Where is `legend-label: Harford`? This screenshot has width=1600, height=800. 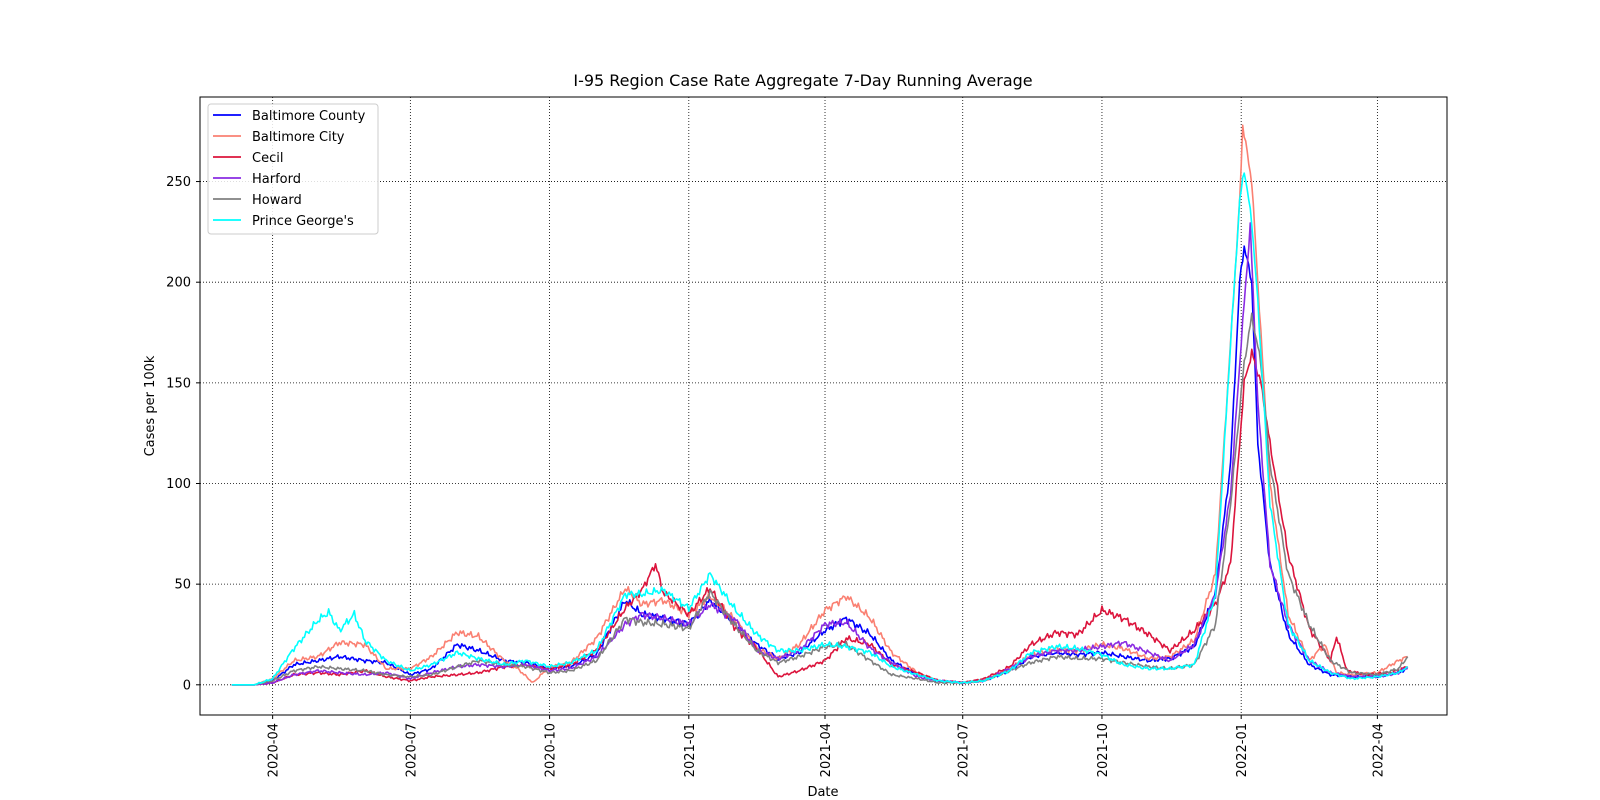
legend-label: Harford is located at coordinates (276, 179).